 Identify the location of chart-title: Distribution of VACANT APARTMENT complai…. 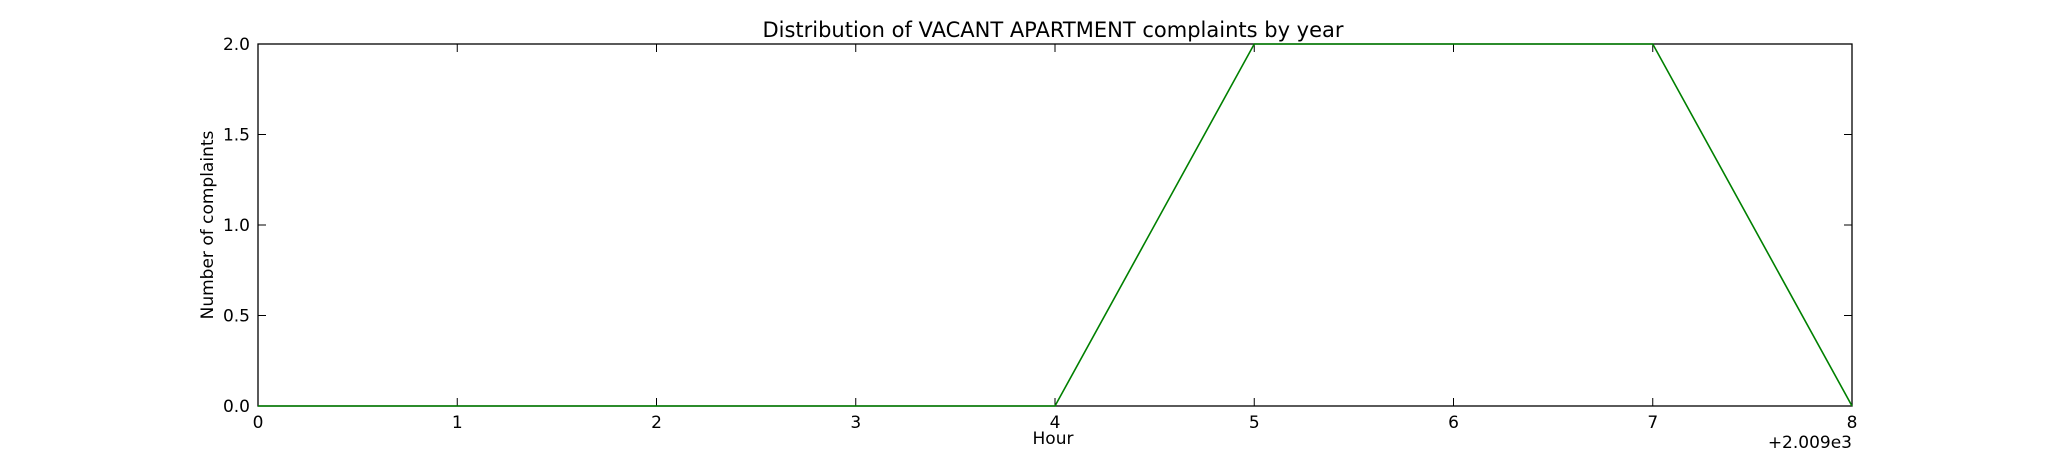
(1052, 30).